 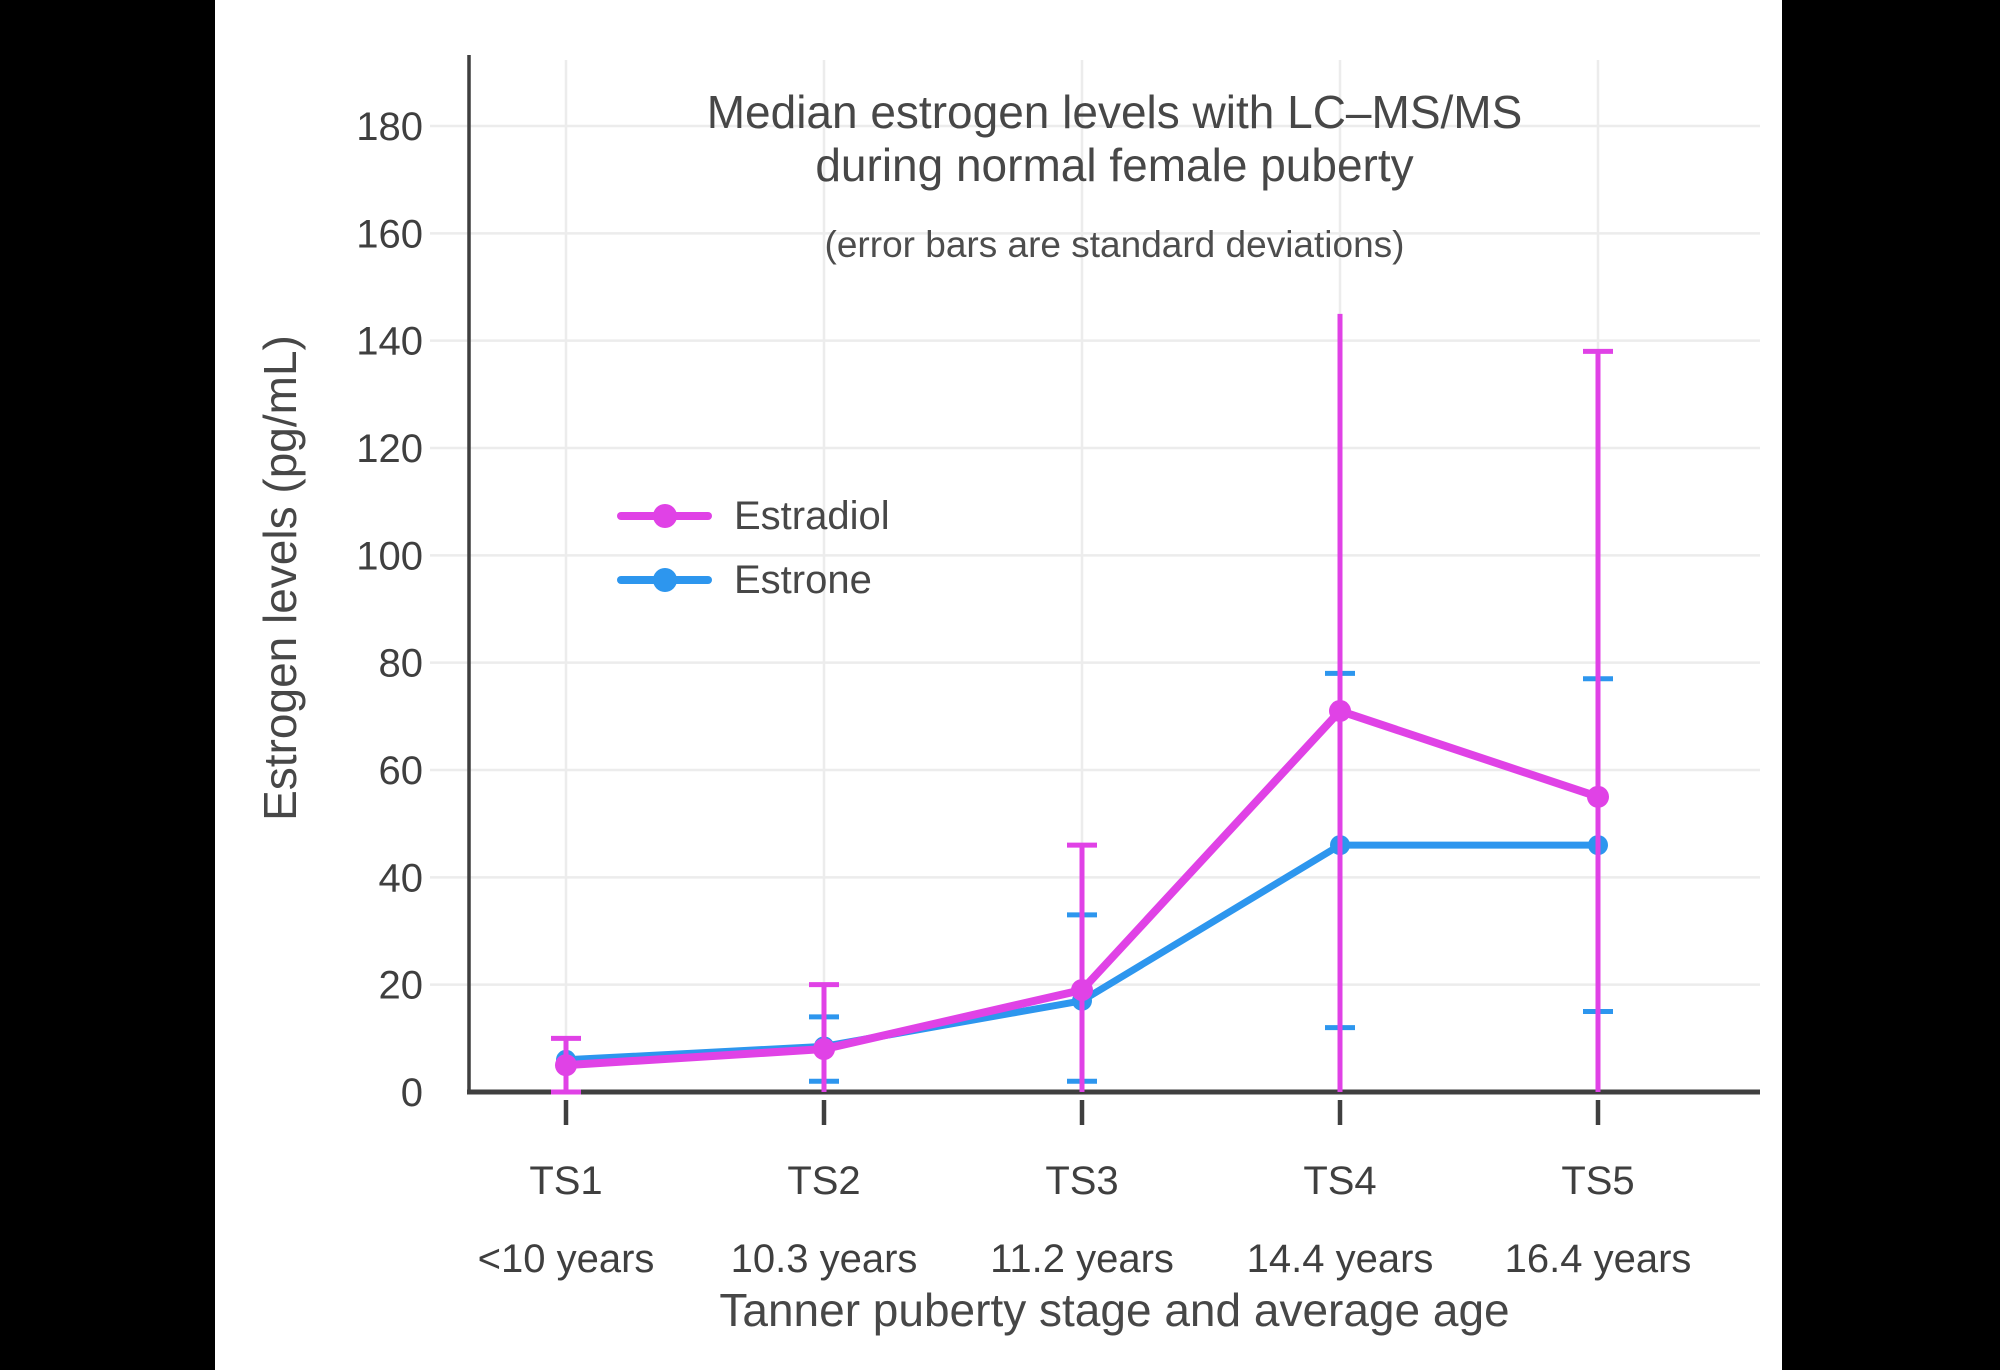 What do you see at coordinates (803, 579) in the screenshot?
I see `legend-label-estrone: Estrone` at bounding box center [803, 579].